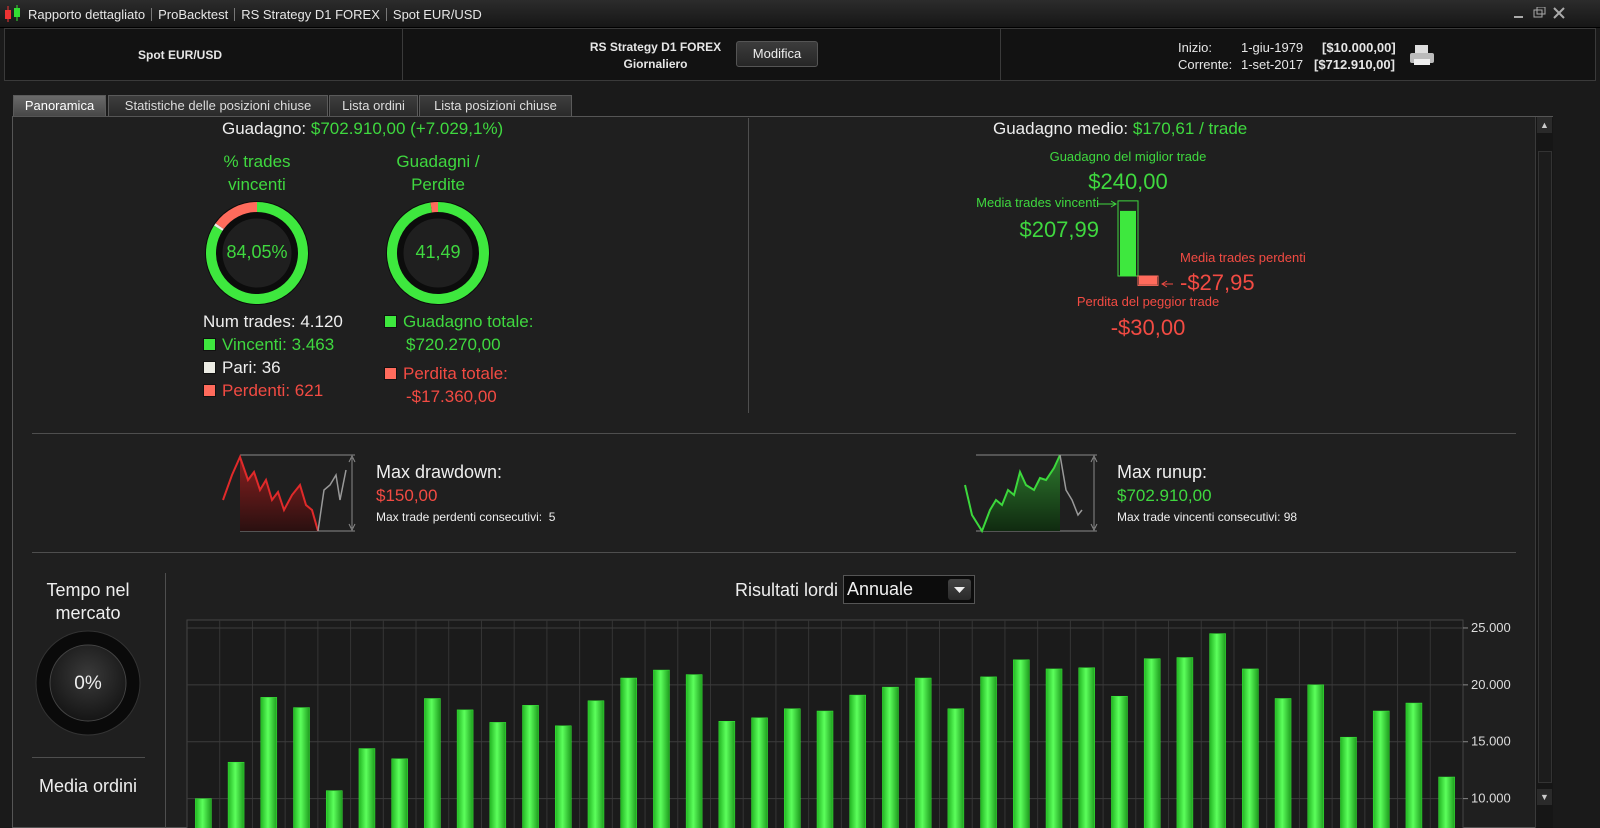 The height and width of the screenshot is (828, 1600). What do you see at coordinates (1128, 243) in the screenshot?
I see `avg-win-bar` at bounding box center [1128, 243].